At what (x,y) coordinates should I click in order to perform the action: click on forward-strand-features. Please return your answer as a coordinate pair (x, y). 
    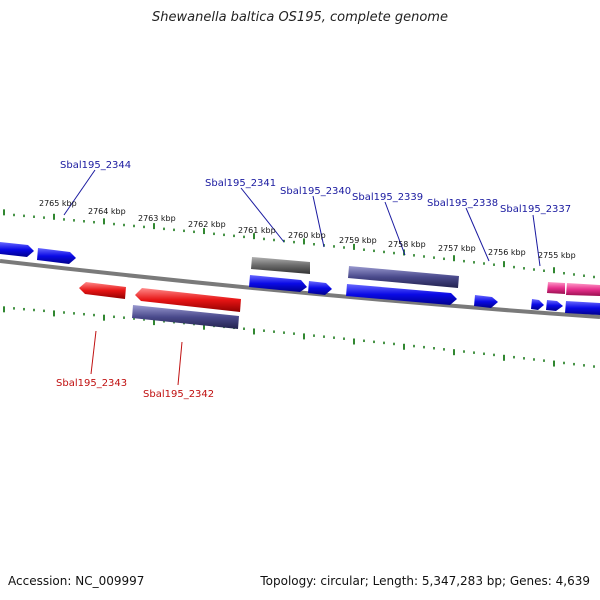
    Looking at the image, I should click on (300, 278).